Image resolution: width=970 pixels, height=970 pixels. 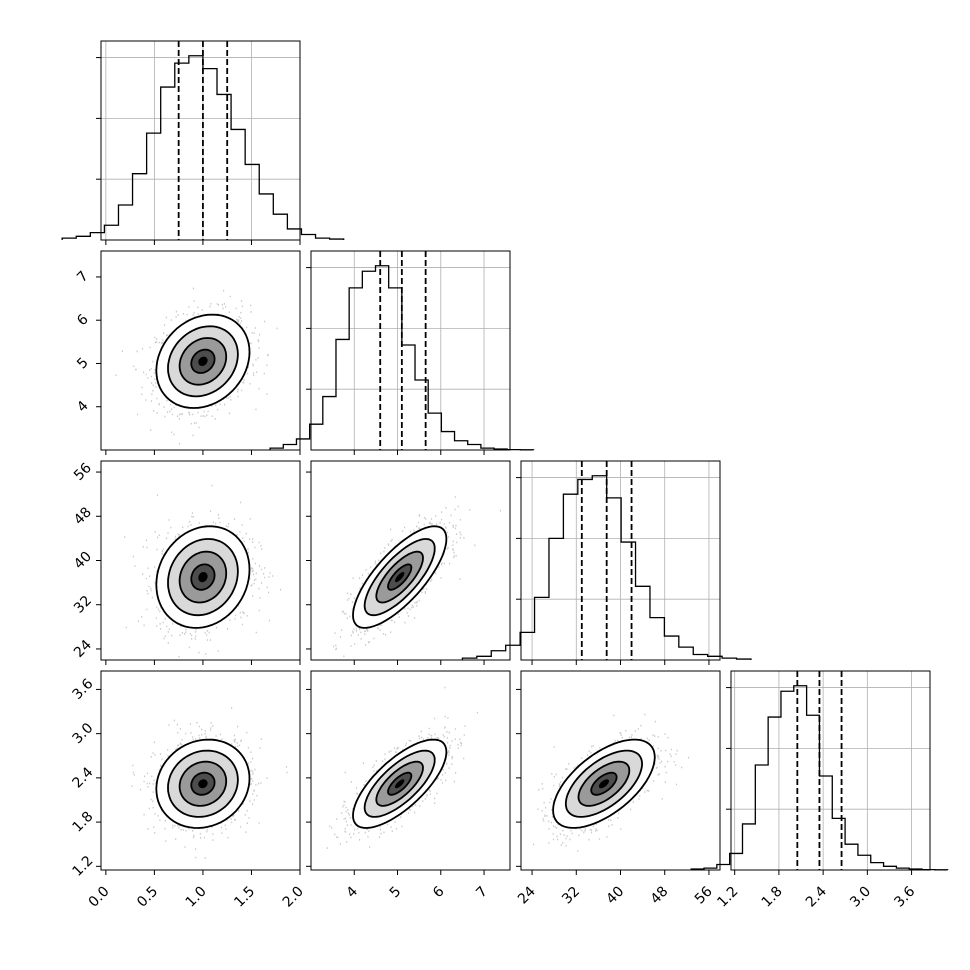 What do you see at coordinates (82, 689) in the screenshot?
I see `y-tick-label: 3.6` at bounding box center [82, 689].